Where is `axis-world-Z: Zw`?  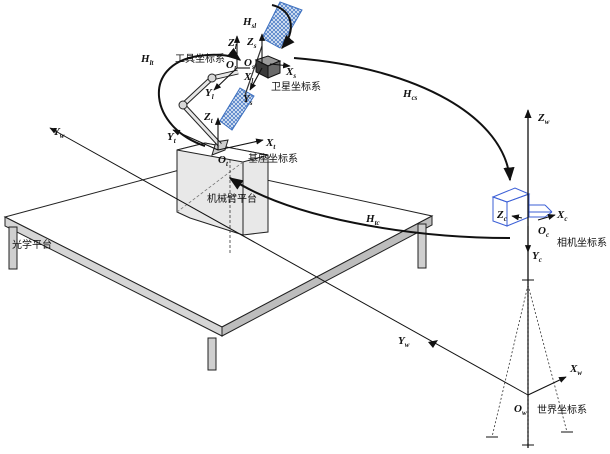 axis-world-Z: Zw is located at coordinates (543, 119).